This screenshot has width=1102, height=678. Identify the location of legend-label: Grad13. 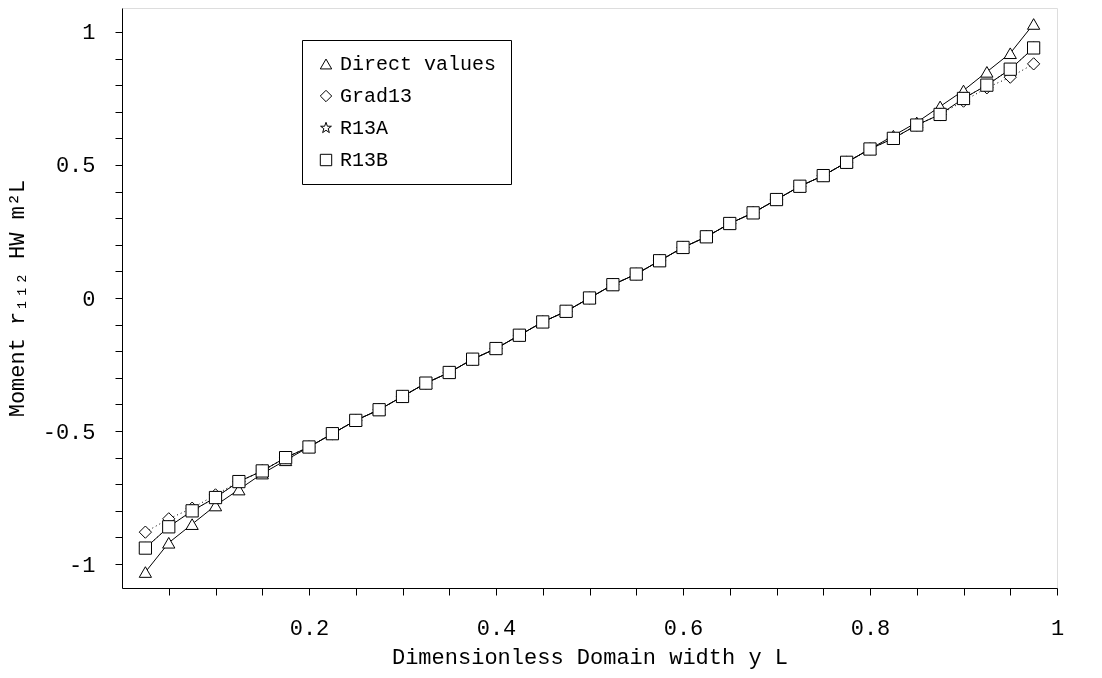
(376, 96).